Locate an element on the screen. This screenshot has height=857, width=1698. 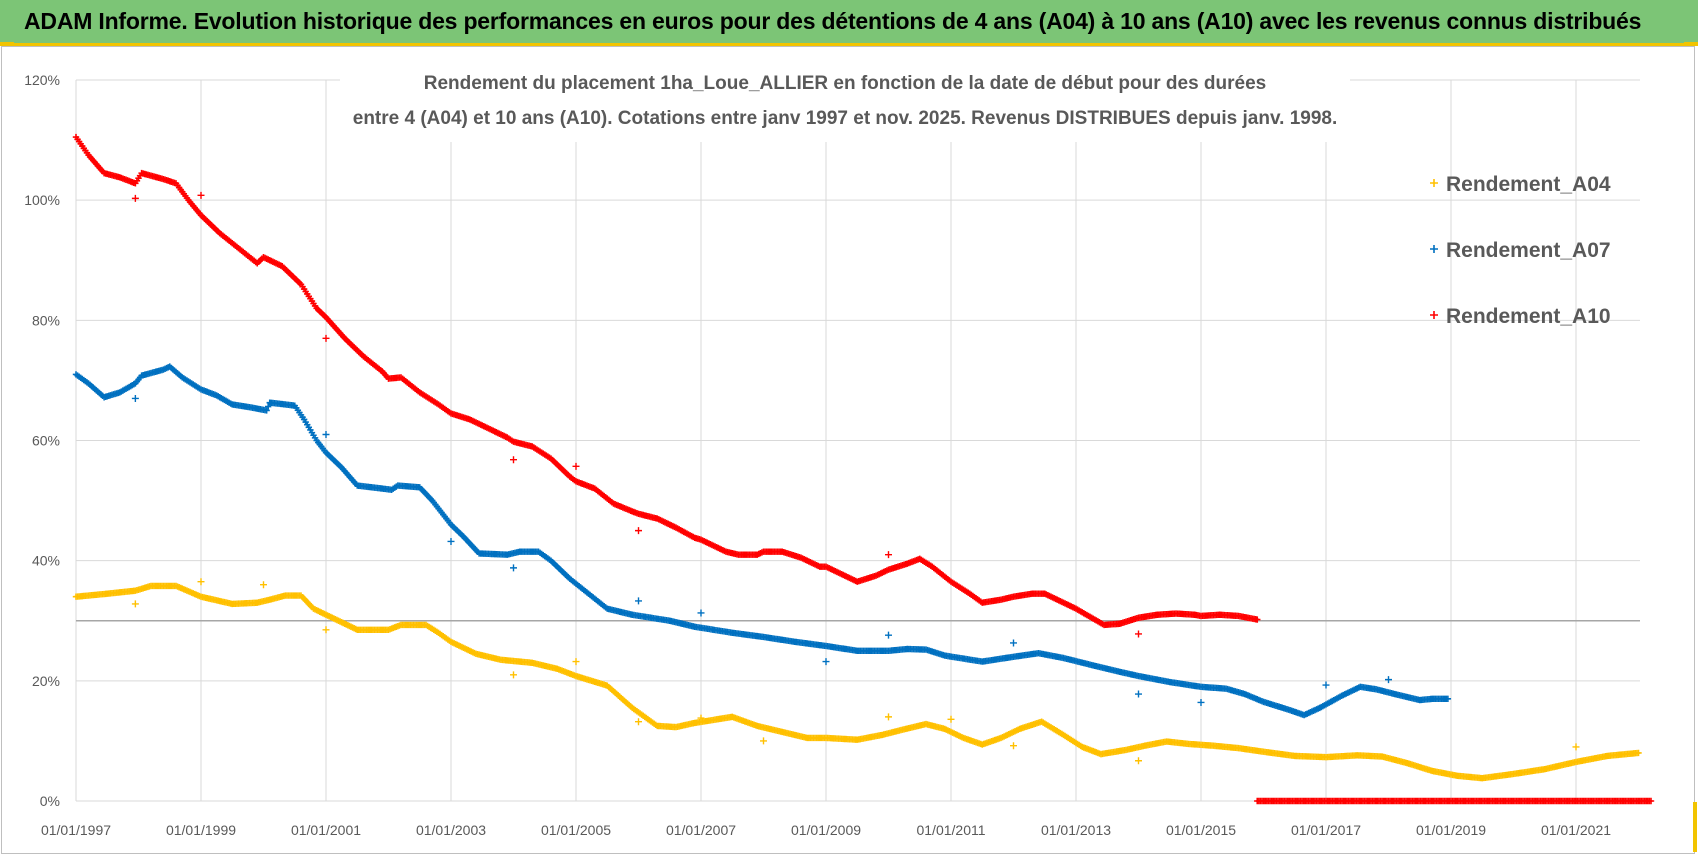
x-tick-label: 01/01/2001 is located at coordinates (326, 830).